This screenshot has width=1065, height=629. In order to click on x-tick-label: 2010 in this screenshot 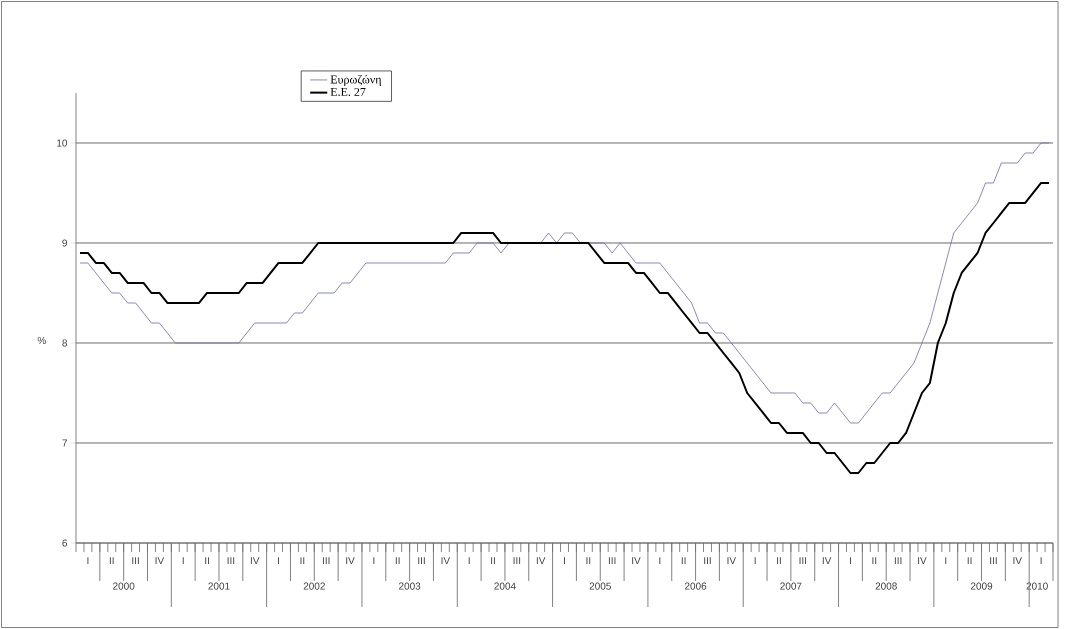, I will do `click(1037, 586)`.